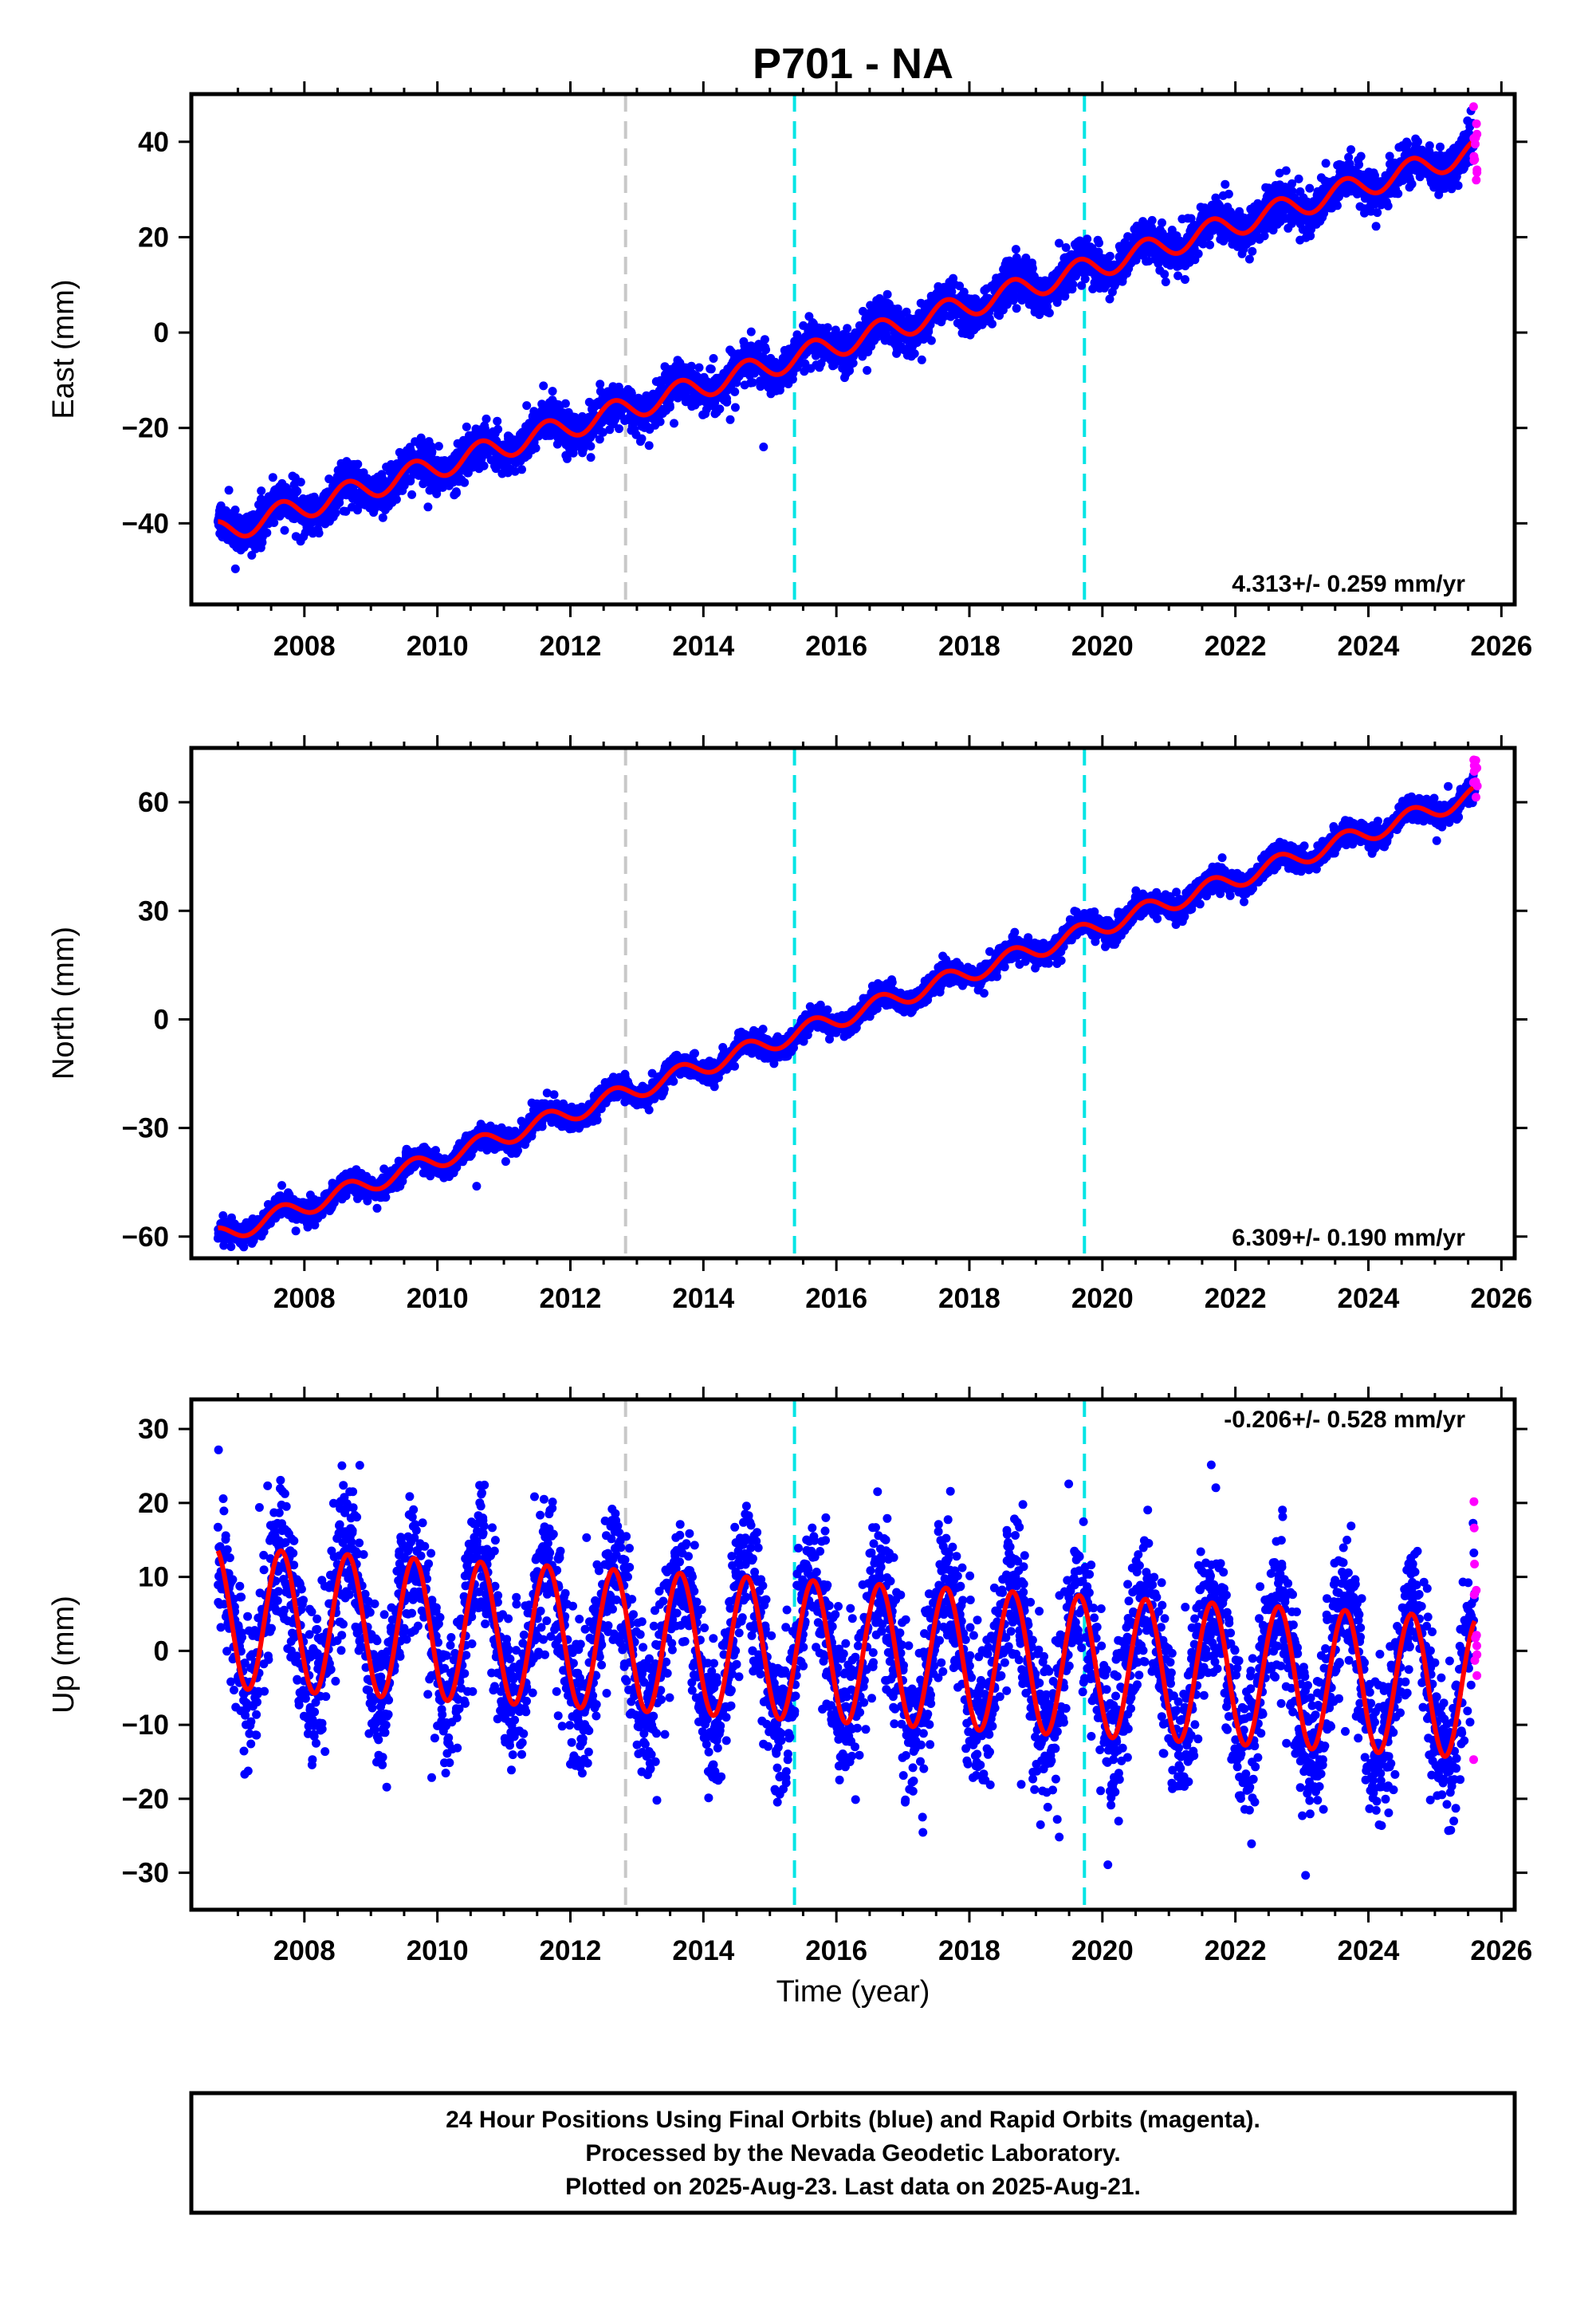 The width and height of the screenshot is (1596, 2314). Describe the element at coordinates (145, 429) in the screenshot. I see `y-tick-label: −20` at that location.